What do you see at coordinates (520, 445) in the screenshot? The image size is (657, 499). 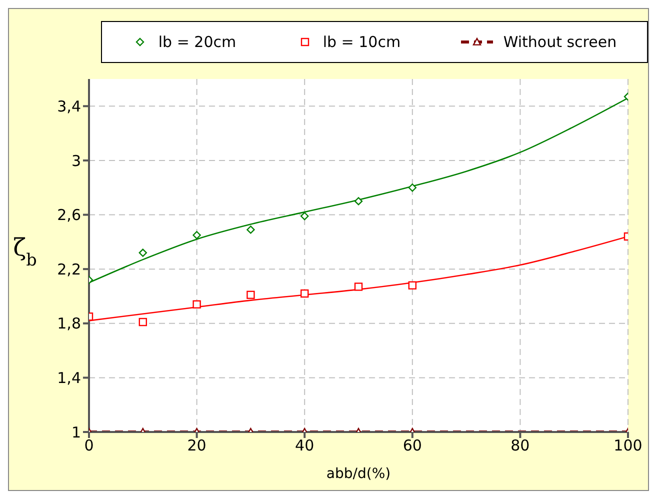 I see `x-tick-label: 80` at bounding box center [520, 445].